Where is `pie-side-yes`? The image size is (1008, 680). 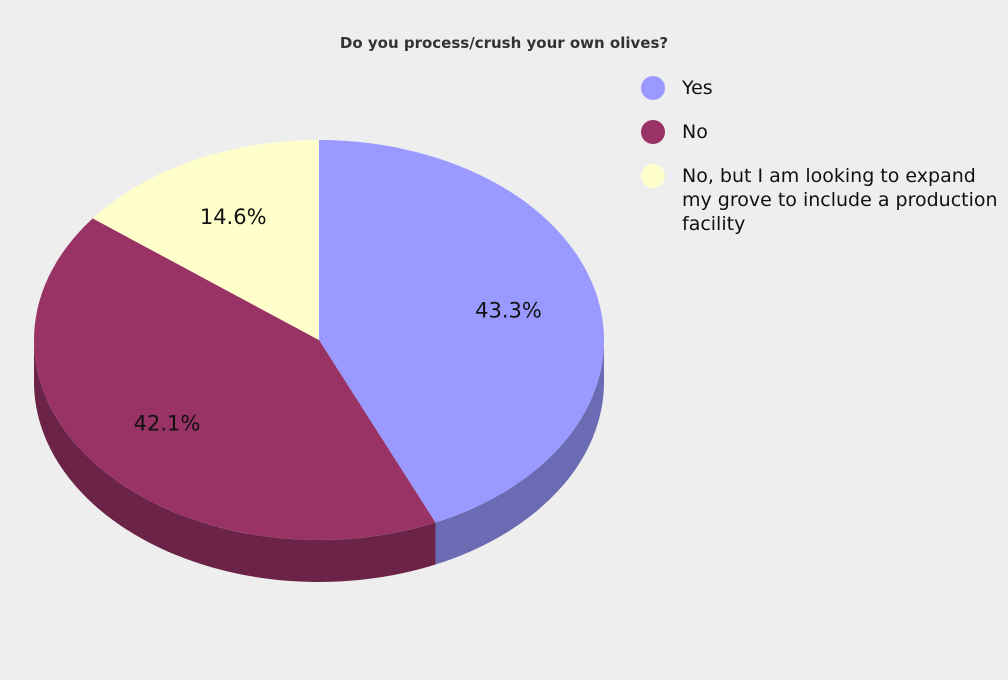
pie-side-yes is located at coordinates (519, 452).